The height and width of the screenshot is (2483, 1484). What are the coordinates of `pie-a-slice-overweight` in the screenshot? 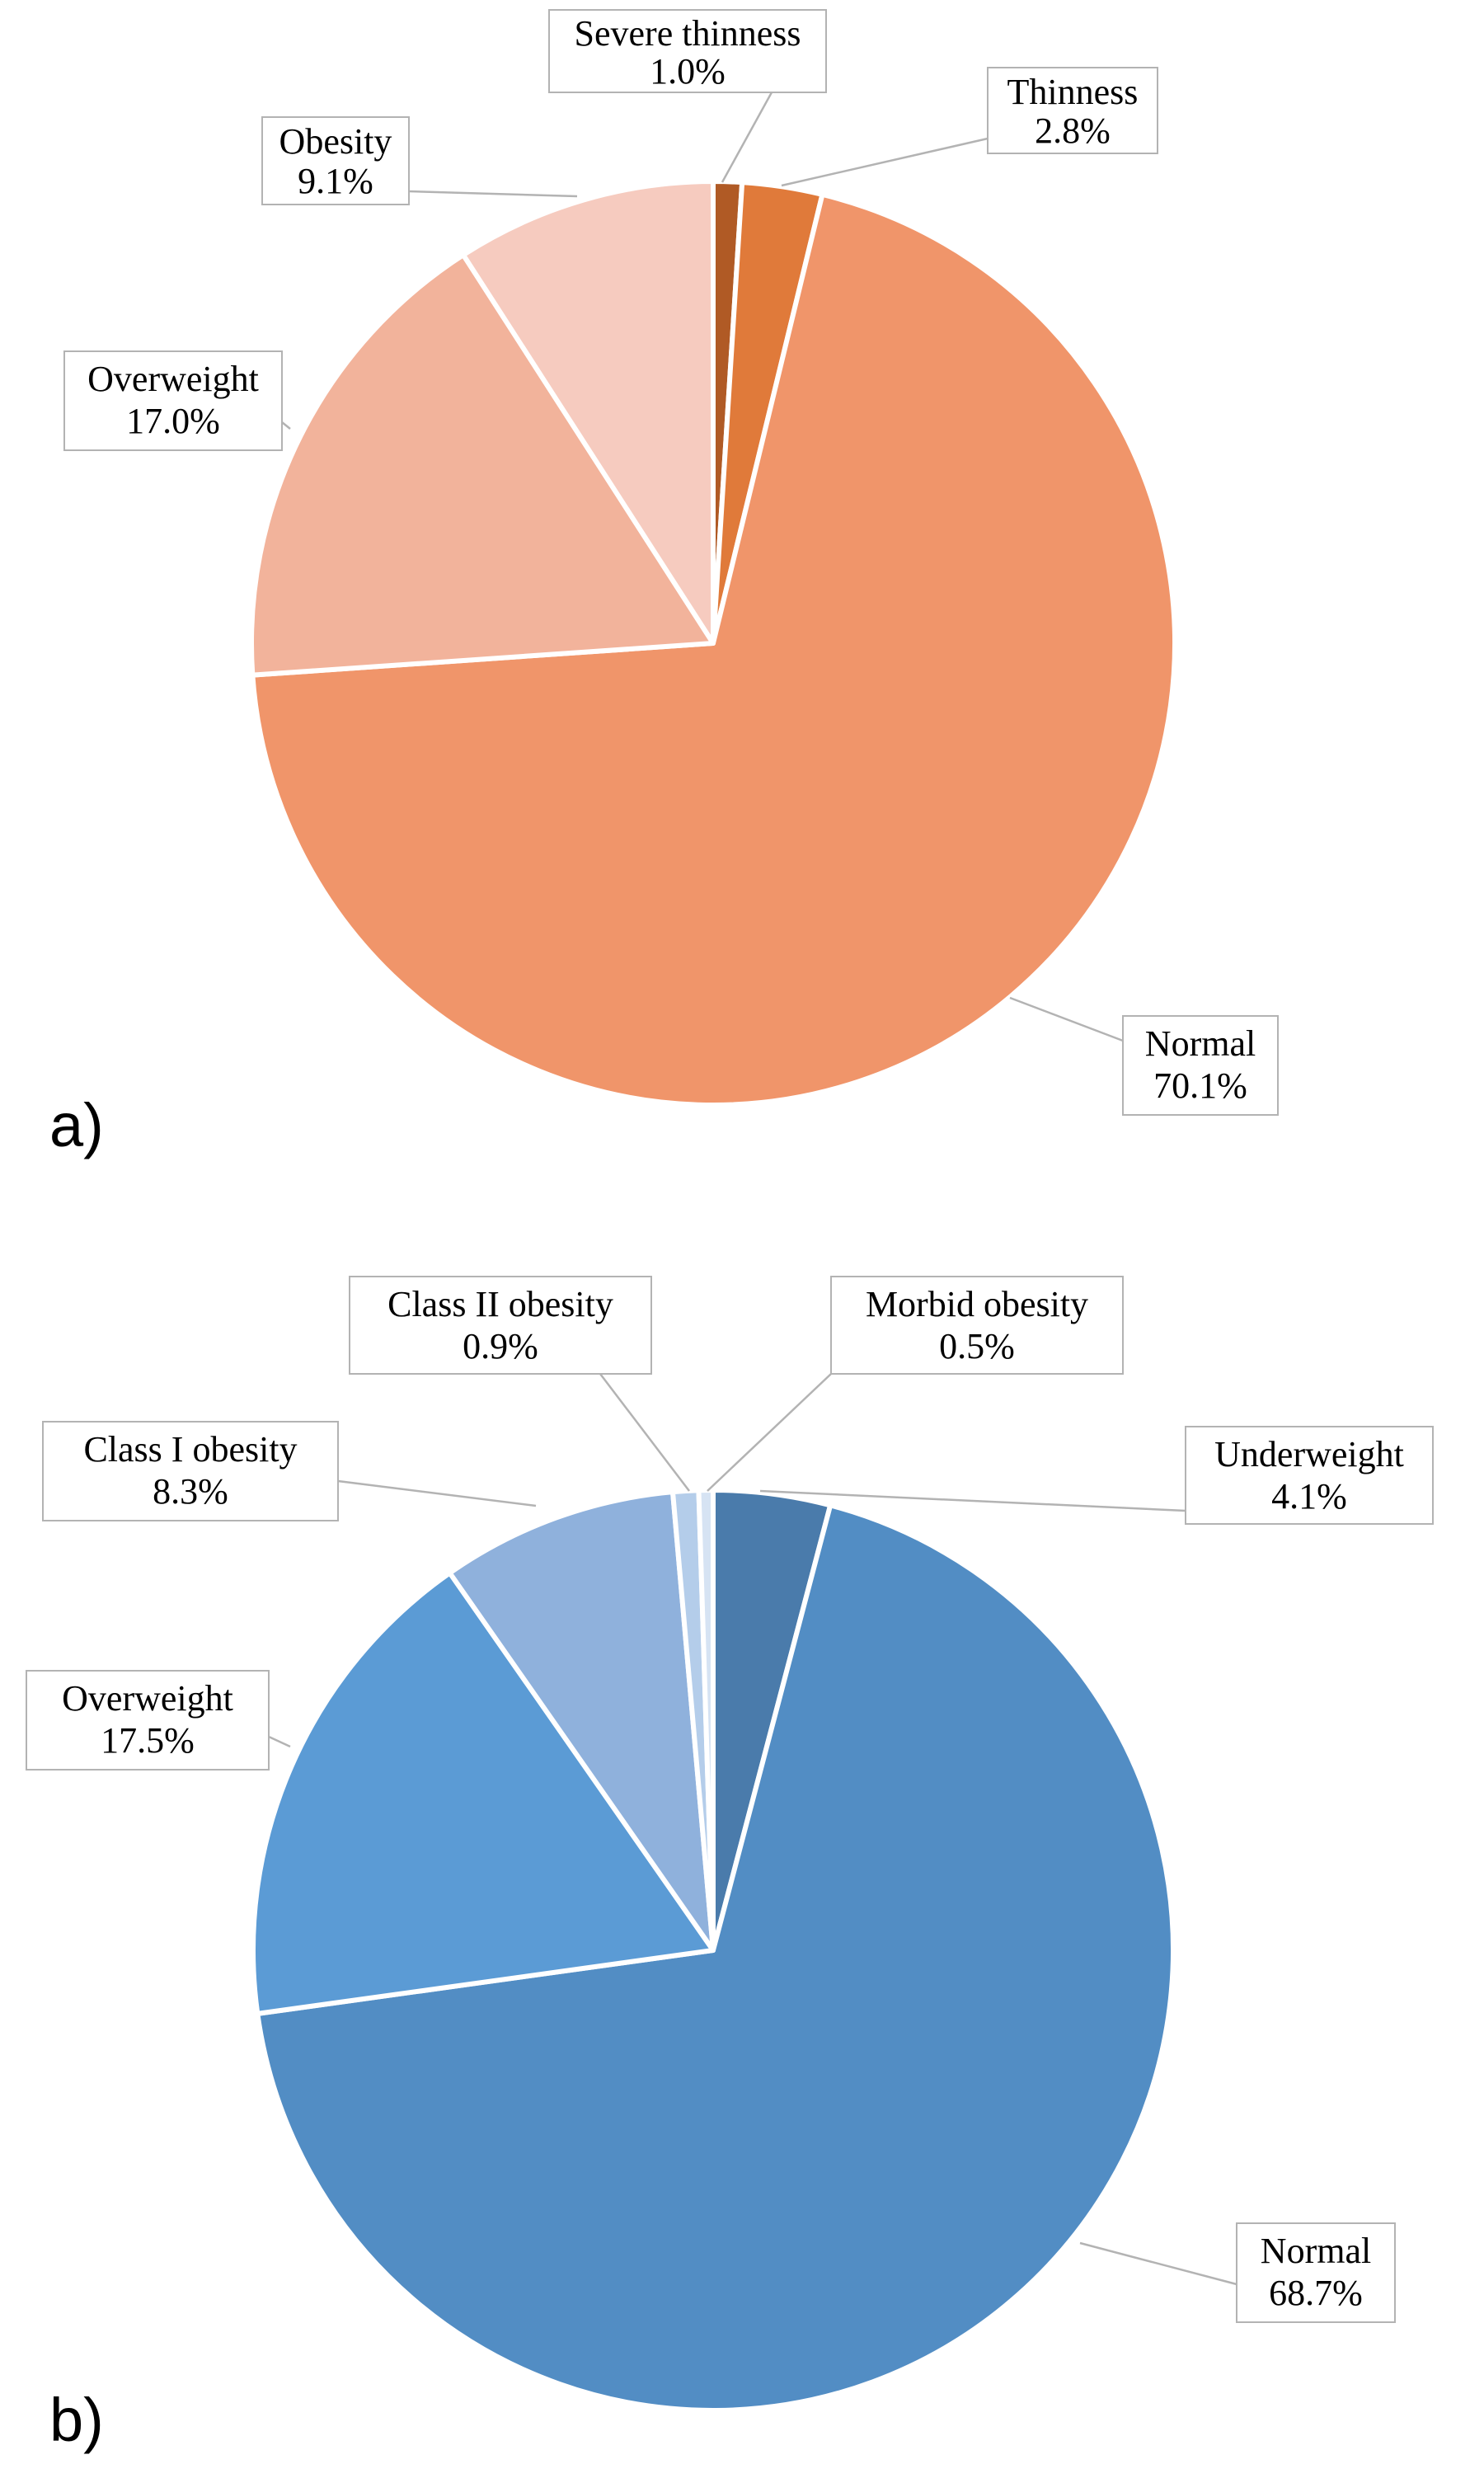 It's located at (482, 465).